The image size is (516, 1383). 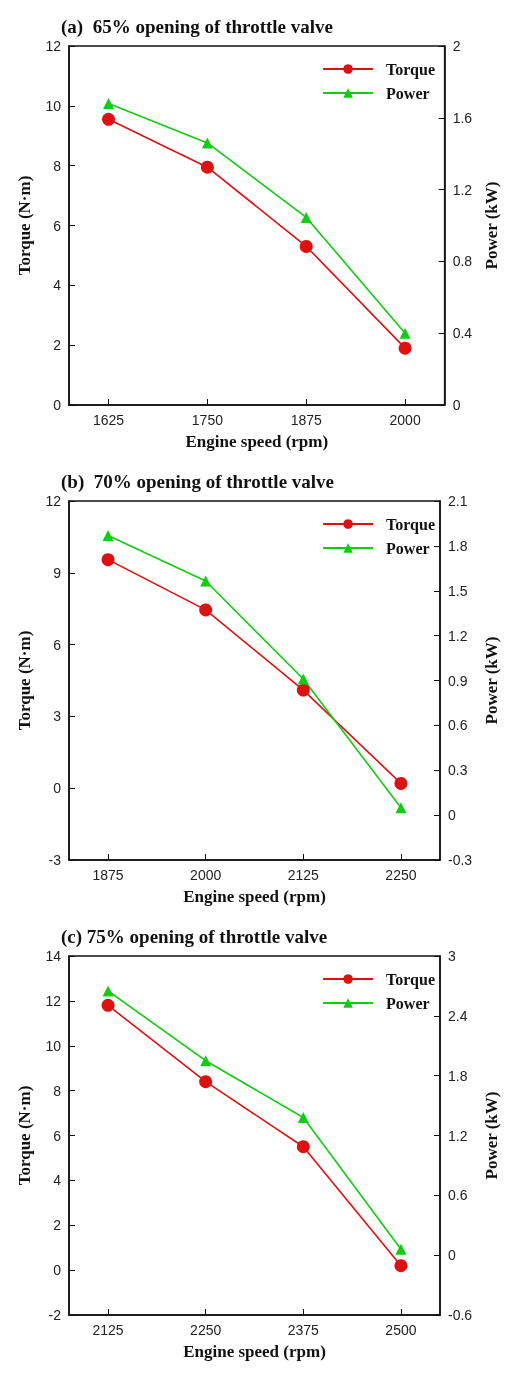 What do you see at coordinates (108, 420) in the screenshot?
I see `x-tick-label: 1625` at bounding box center [108, 420].